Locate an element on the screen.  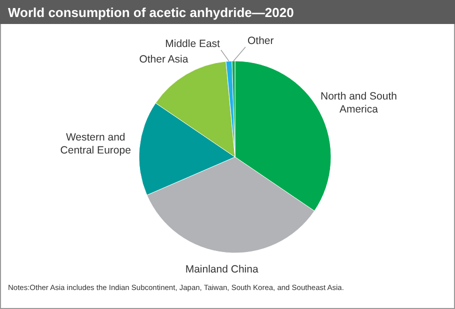
slice-label: Other is located at coordinates (260, 41).